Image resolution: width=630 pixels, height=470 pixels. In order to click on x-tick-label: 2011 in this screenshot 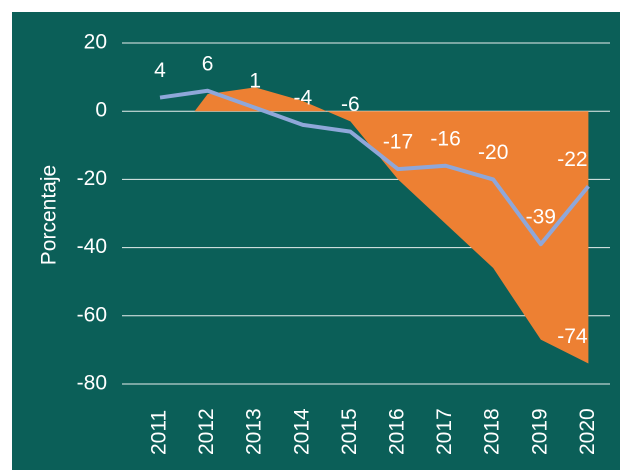, I will do `click(159, 432)`.